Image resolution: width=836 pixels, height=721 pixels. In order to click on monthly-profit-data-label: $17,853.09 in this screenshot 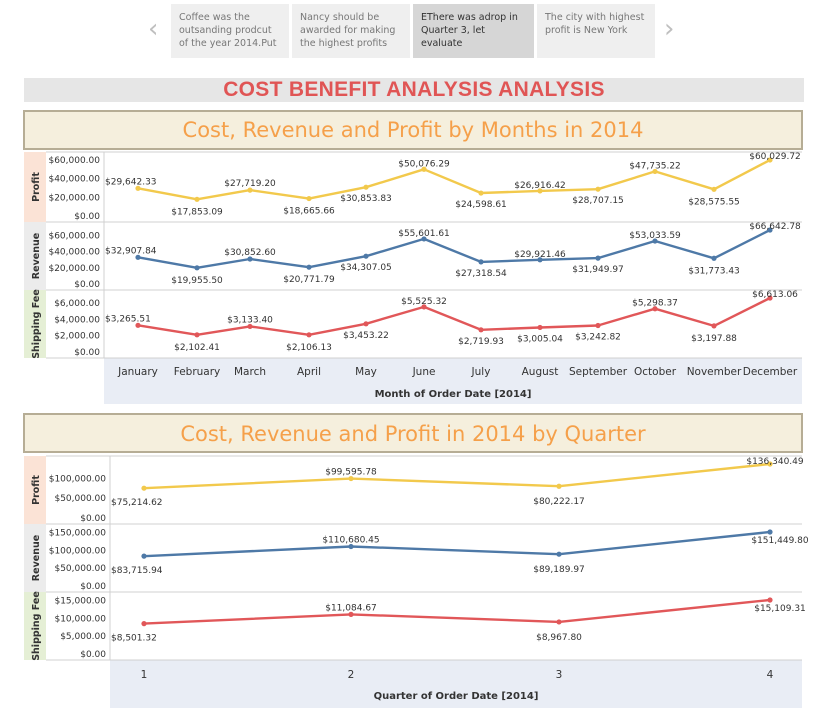, I will do `click(197, 212)`.